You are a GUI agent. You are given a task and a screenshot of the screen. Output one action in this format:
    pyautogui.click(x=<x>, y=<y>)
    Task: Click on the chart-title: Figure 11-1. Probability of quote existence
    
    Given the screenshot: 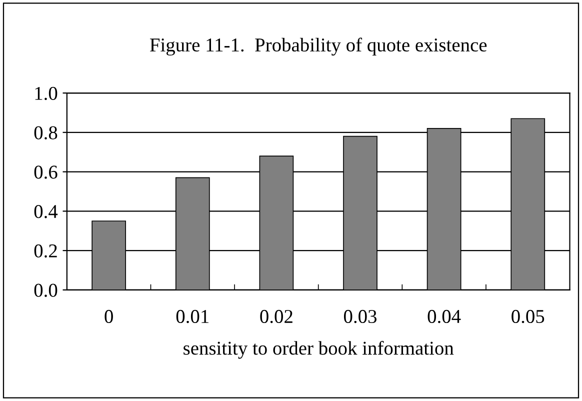 What is the action you would take?
    pyautogui.click(x=318, y=47)
    